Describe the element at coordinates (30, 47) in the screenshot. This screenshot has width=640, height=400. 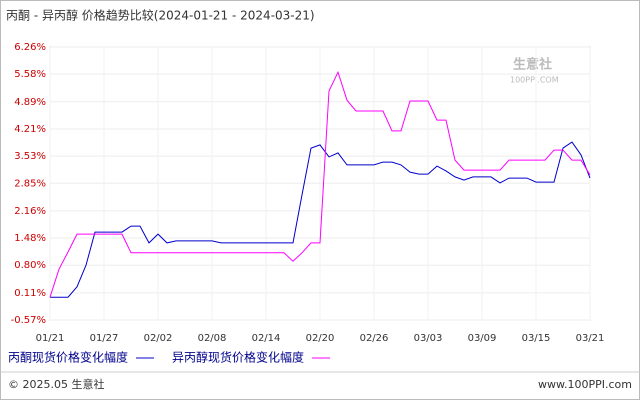
I see `y-tick-label: 6.26%` at that location.